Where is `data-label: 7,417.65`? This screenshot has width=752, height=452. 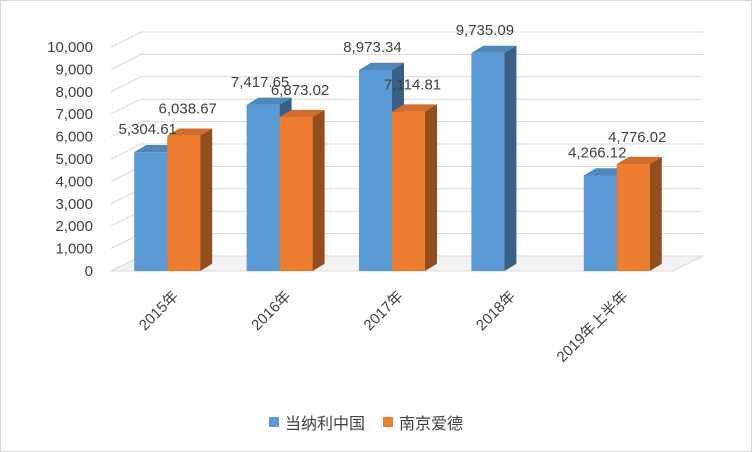 data-label: 7,417.65 is located at coordinates (260, 82).